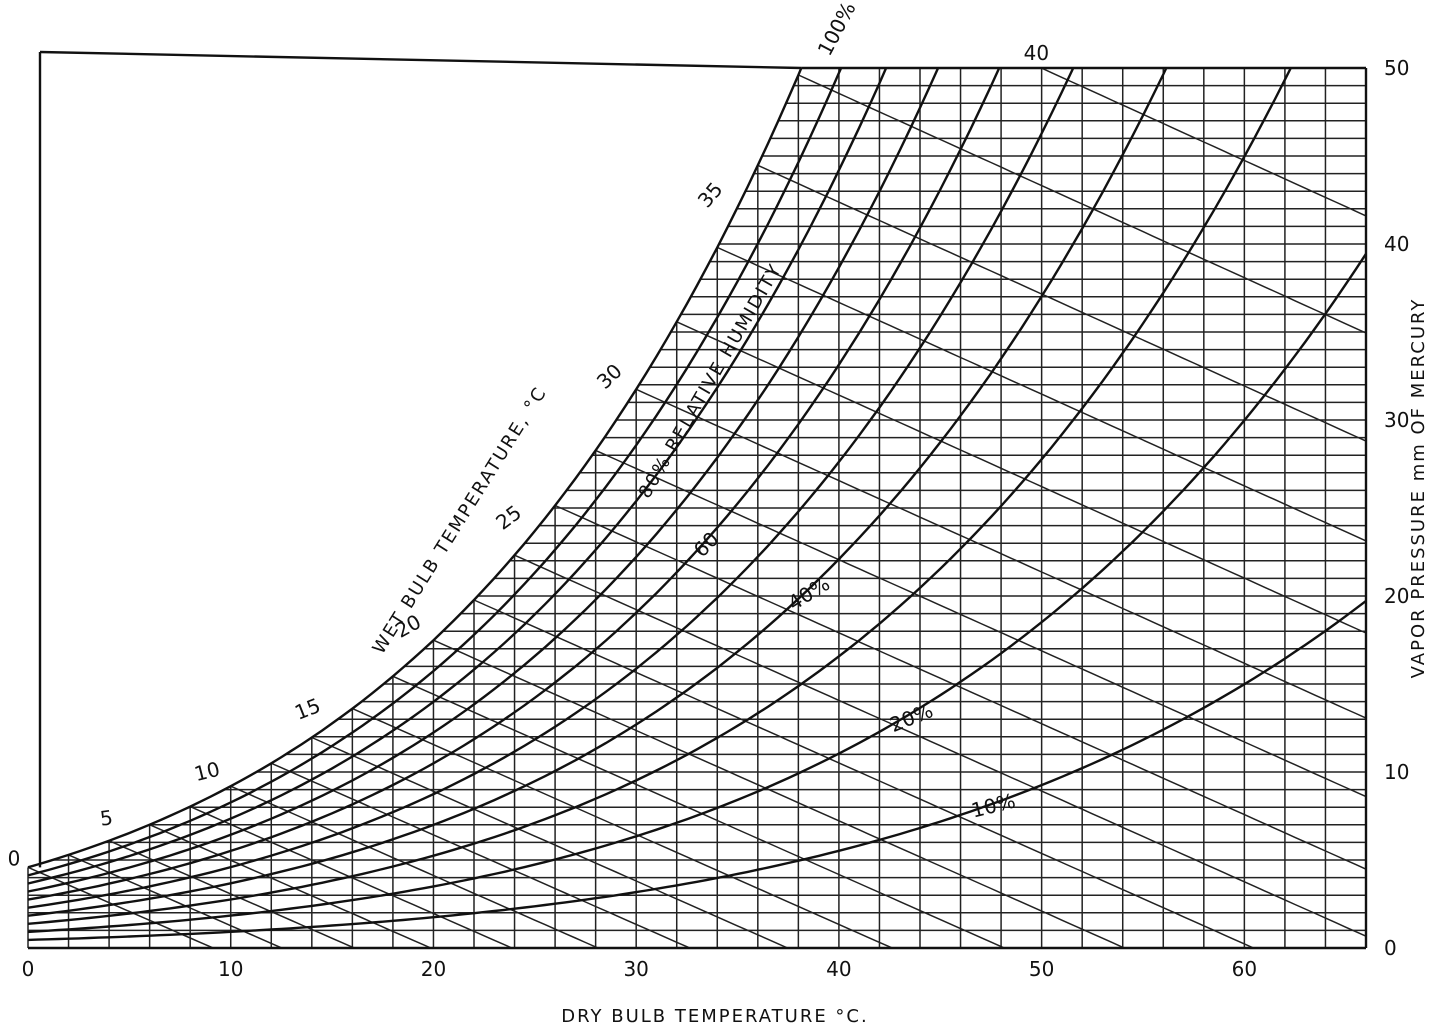  I want to click on frame-top-edge, so click(420, 60).